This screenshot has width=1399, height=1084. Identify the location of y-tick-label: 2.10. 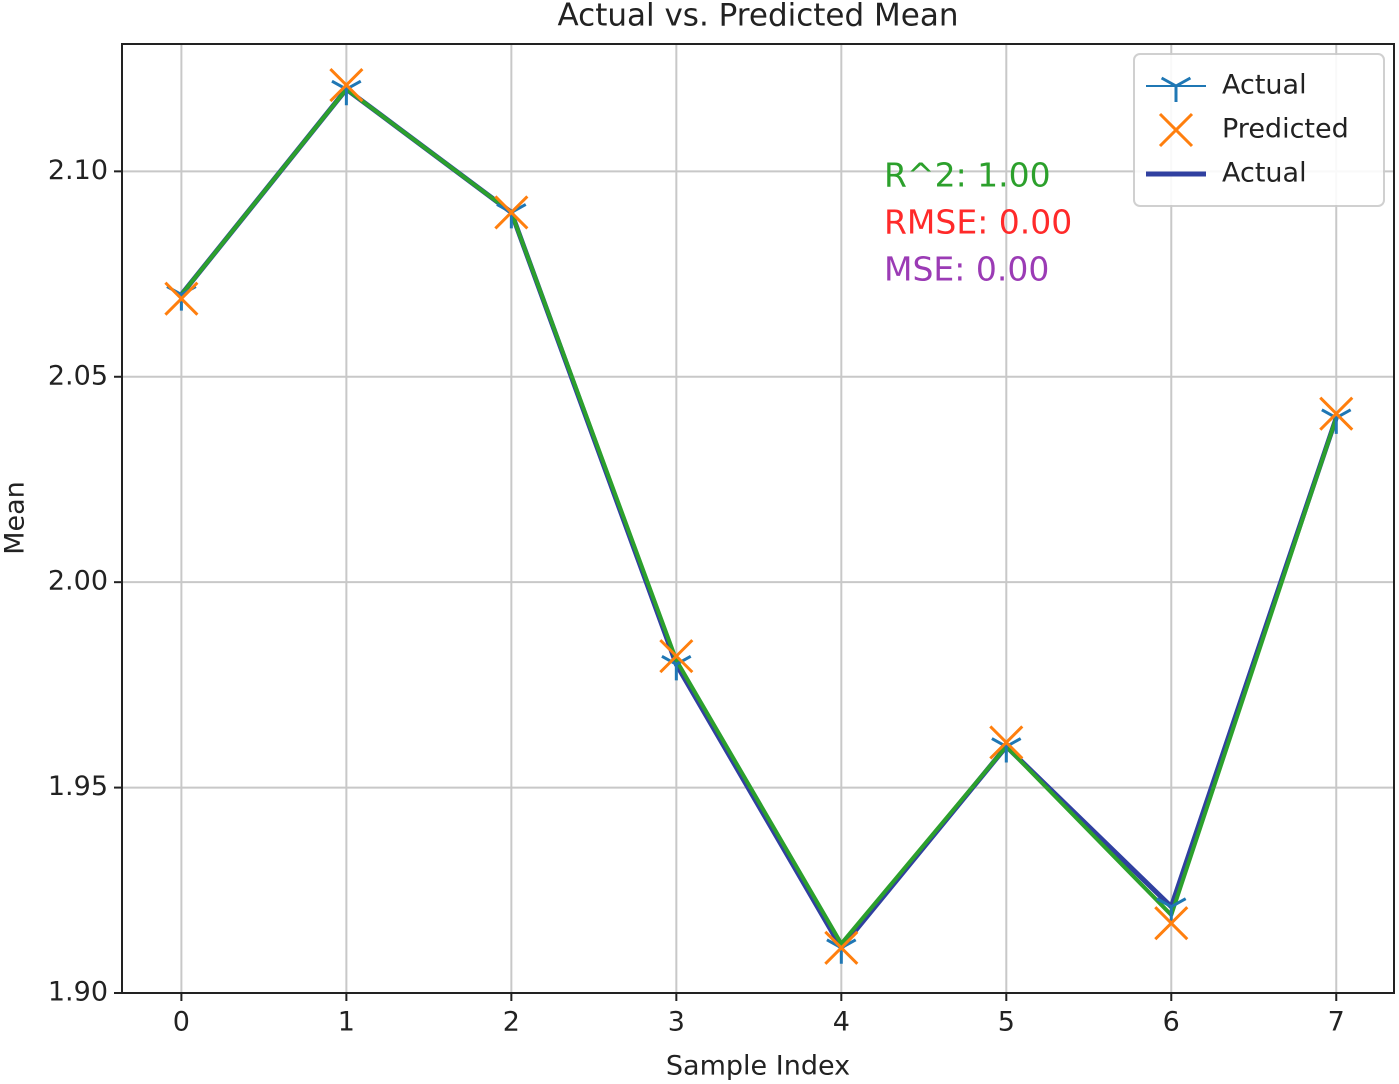
(78, 170).